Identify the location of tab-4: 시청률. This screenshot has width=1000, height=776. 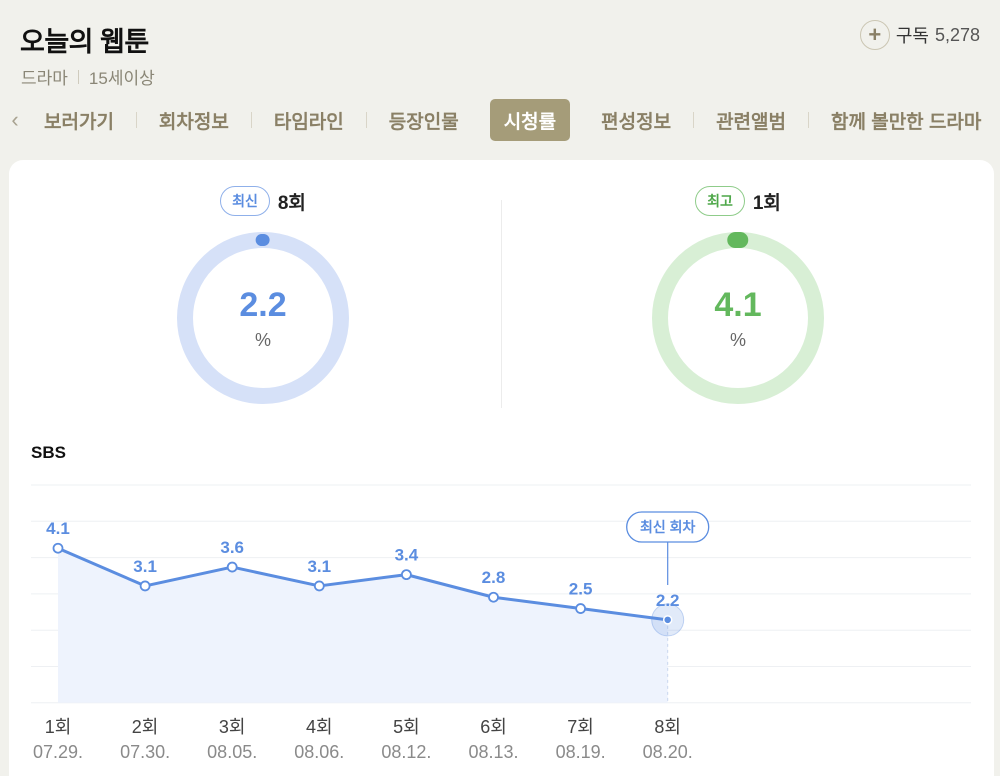
(530, 120).